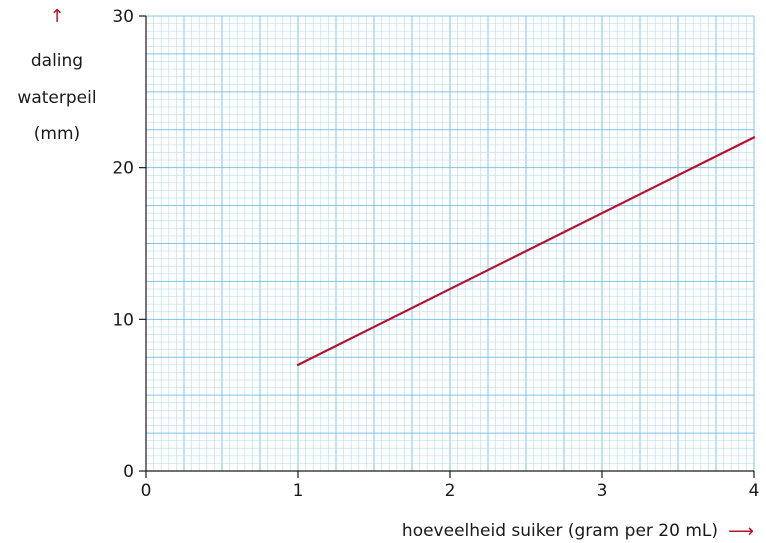 The width and height of the screenshot is (766, 543). What do you see at coordinates (602, 491) in the screenshot?
I see `x-tick-label: 3` at bounding box center [602, 491].